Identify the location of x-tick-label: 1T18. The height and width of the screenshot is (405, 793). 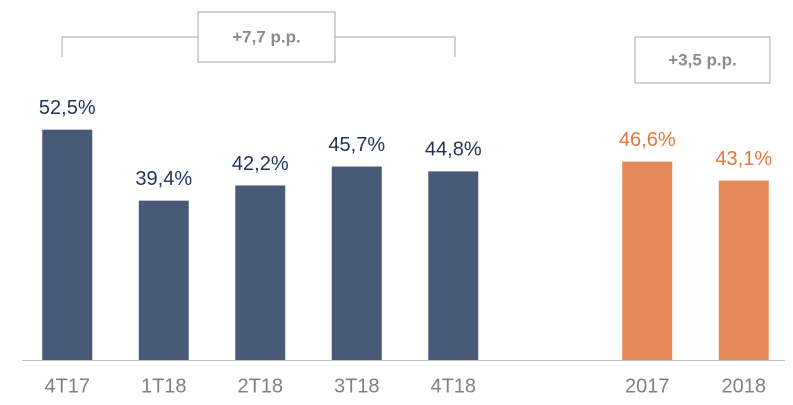
(164, 386).